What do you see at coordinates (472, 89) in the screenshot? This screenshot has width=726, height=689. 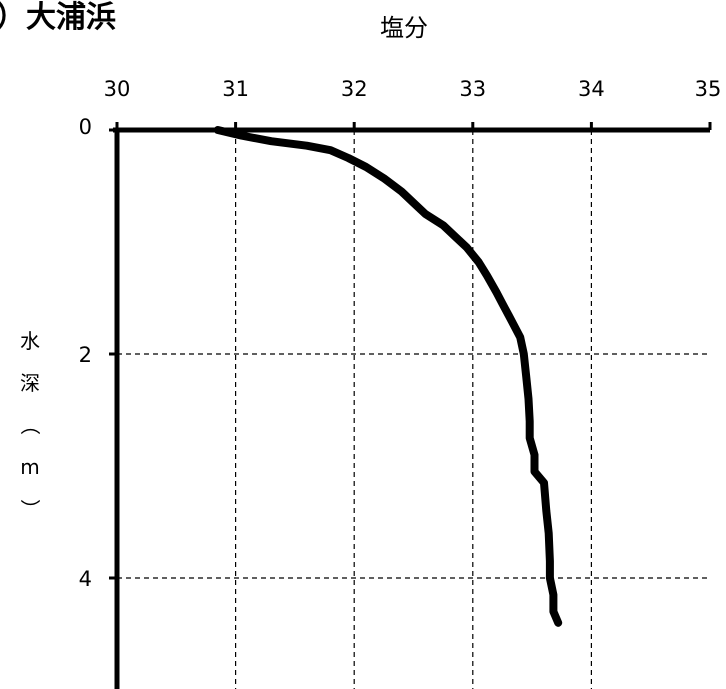 I see `x-tick-label-33: 33` at bounding box center [472, 89].